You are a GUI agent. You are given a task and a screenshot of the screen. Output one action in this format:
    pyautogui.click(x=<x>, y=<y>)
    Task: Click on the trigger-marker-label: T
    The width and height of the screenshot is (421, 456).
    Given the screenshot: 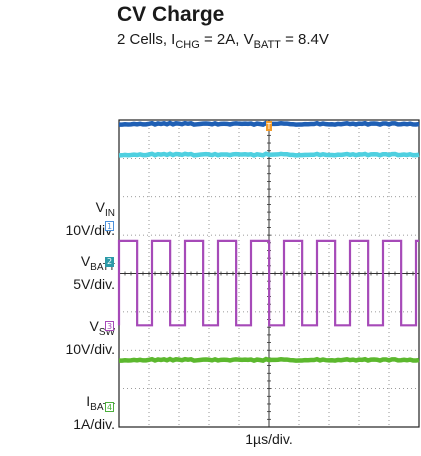 What is the action you would take?
    pyautogui.click(x=269, y=126)
    